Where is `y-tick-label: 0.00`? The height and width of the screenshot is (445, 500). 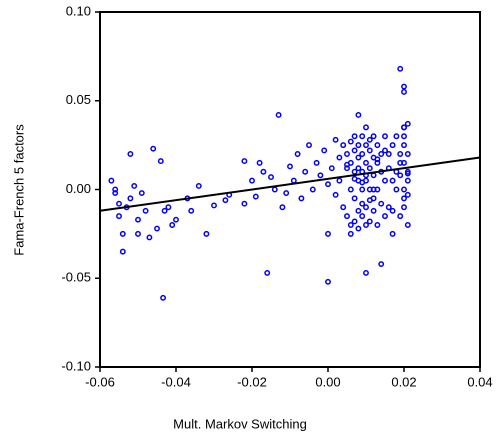 y-tick-label: 0.00 is located at coordinates (78, 188).